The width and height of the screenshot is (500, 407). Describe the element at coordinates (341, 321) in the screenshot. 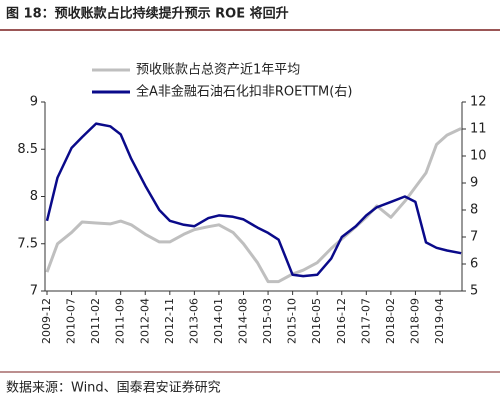

I see `x-tick-label: 2016-12` at that location.